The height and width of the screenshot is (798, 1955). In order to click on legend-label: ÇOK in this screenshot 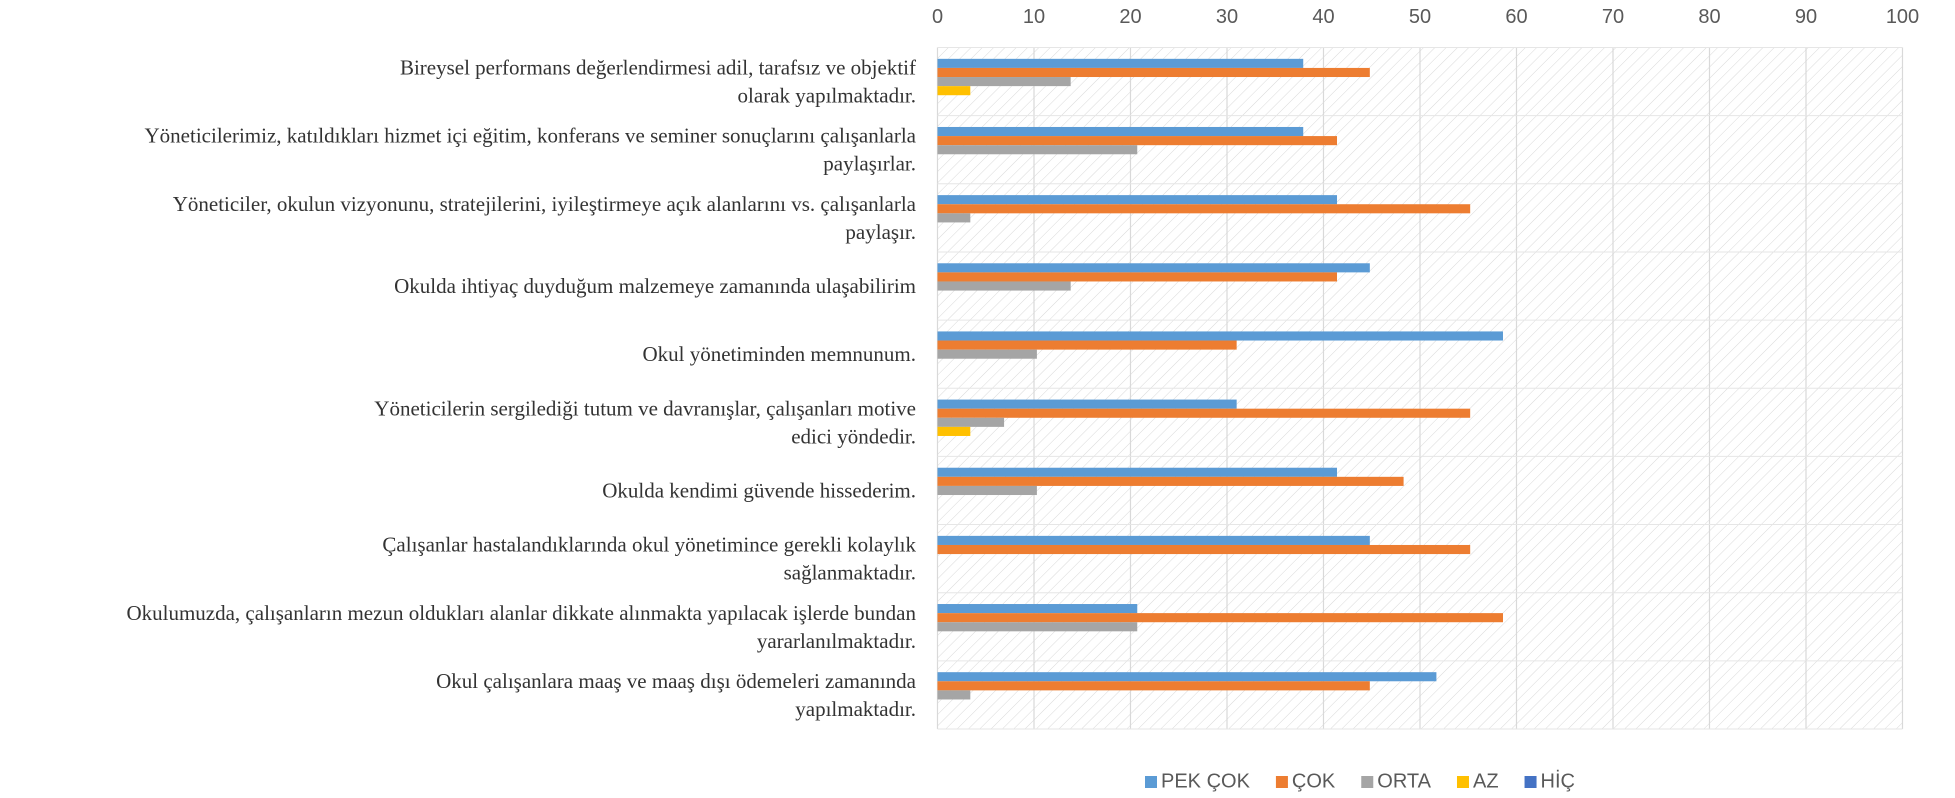, I will do `click(1314, 781)`.